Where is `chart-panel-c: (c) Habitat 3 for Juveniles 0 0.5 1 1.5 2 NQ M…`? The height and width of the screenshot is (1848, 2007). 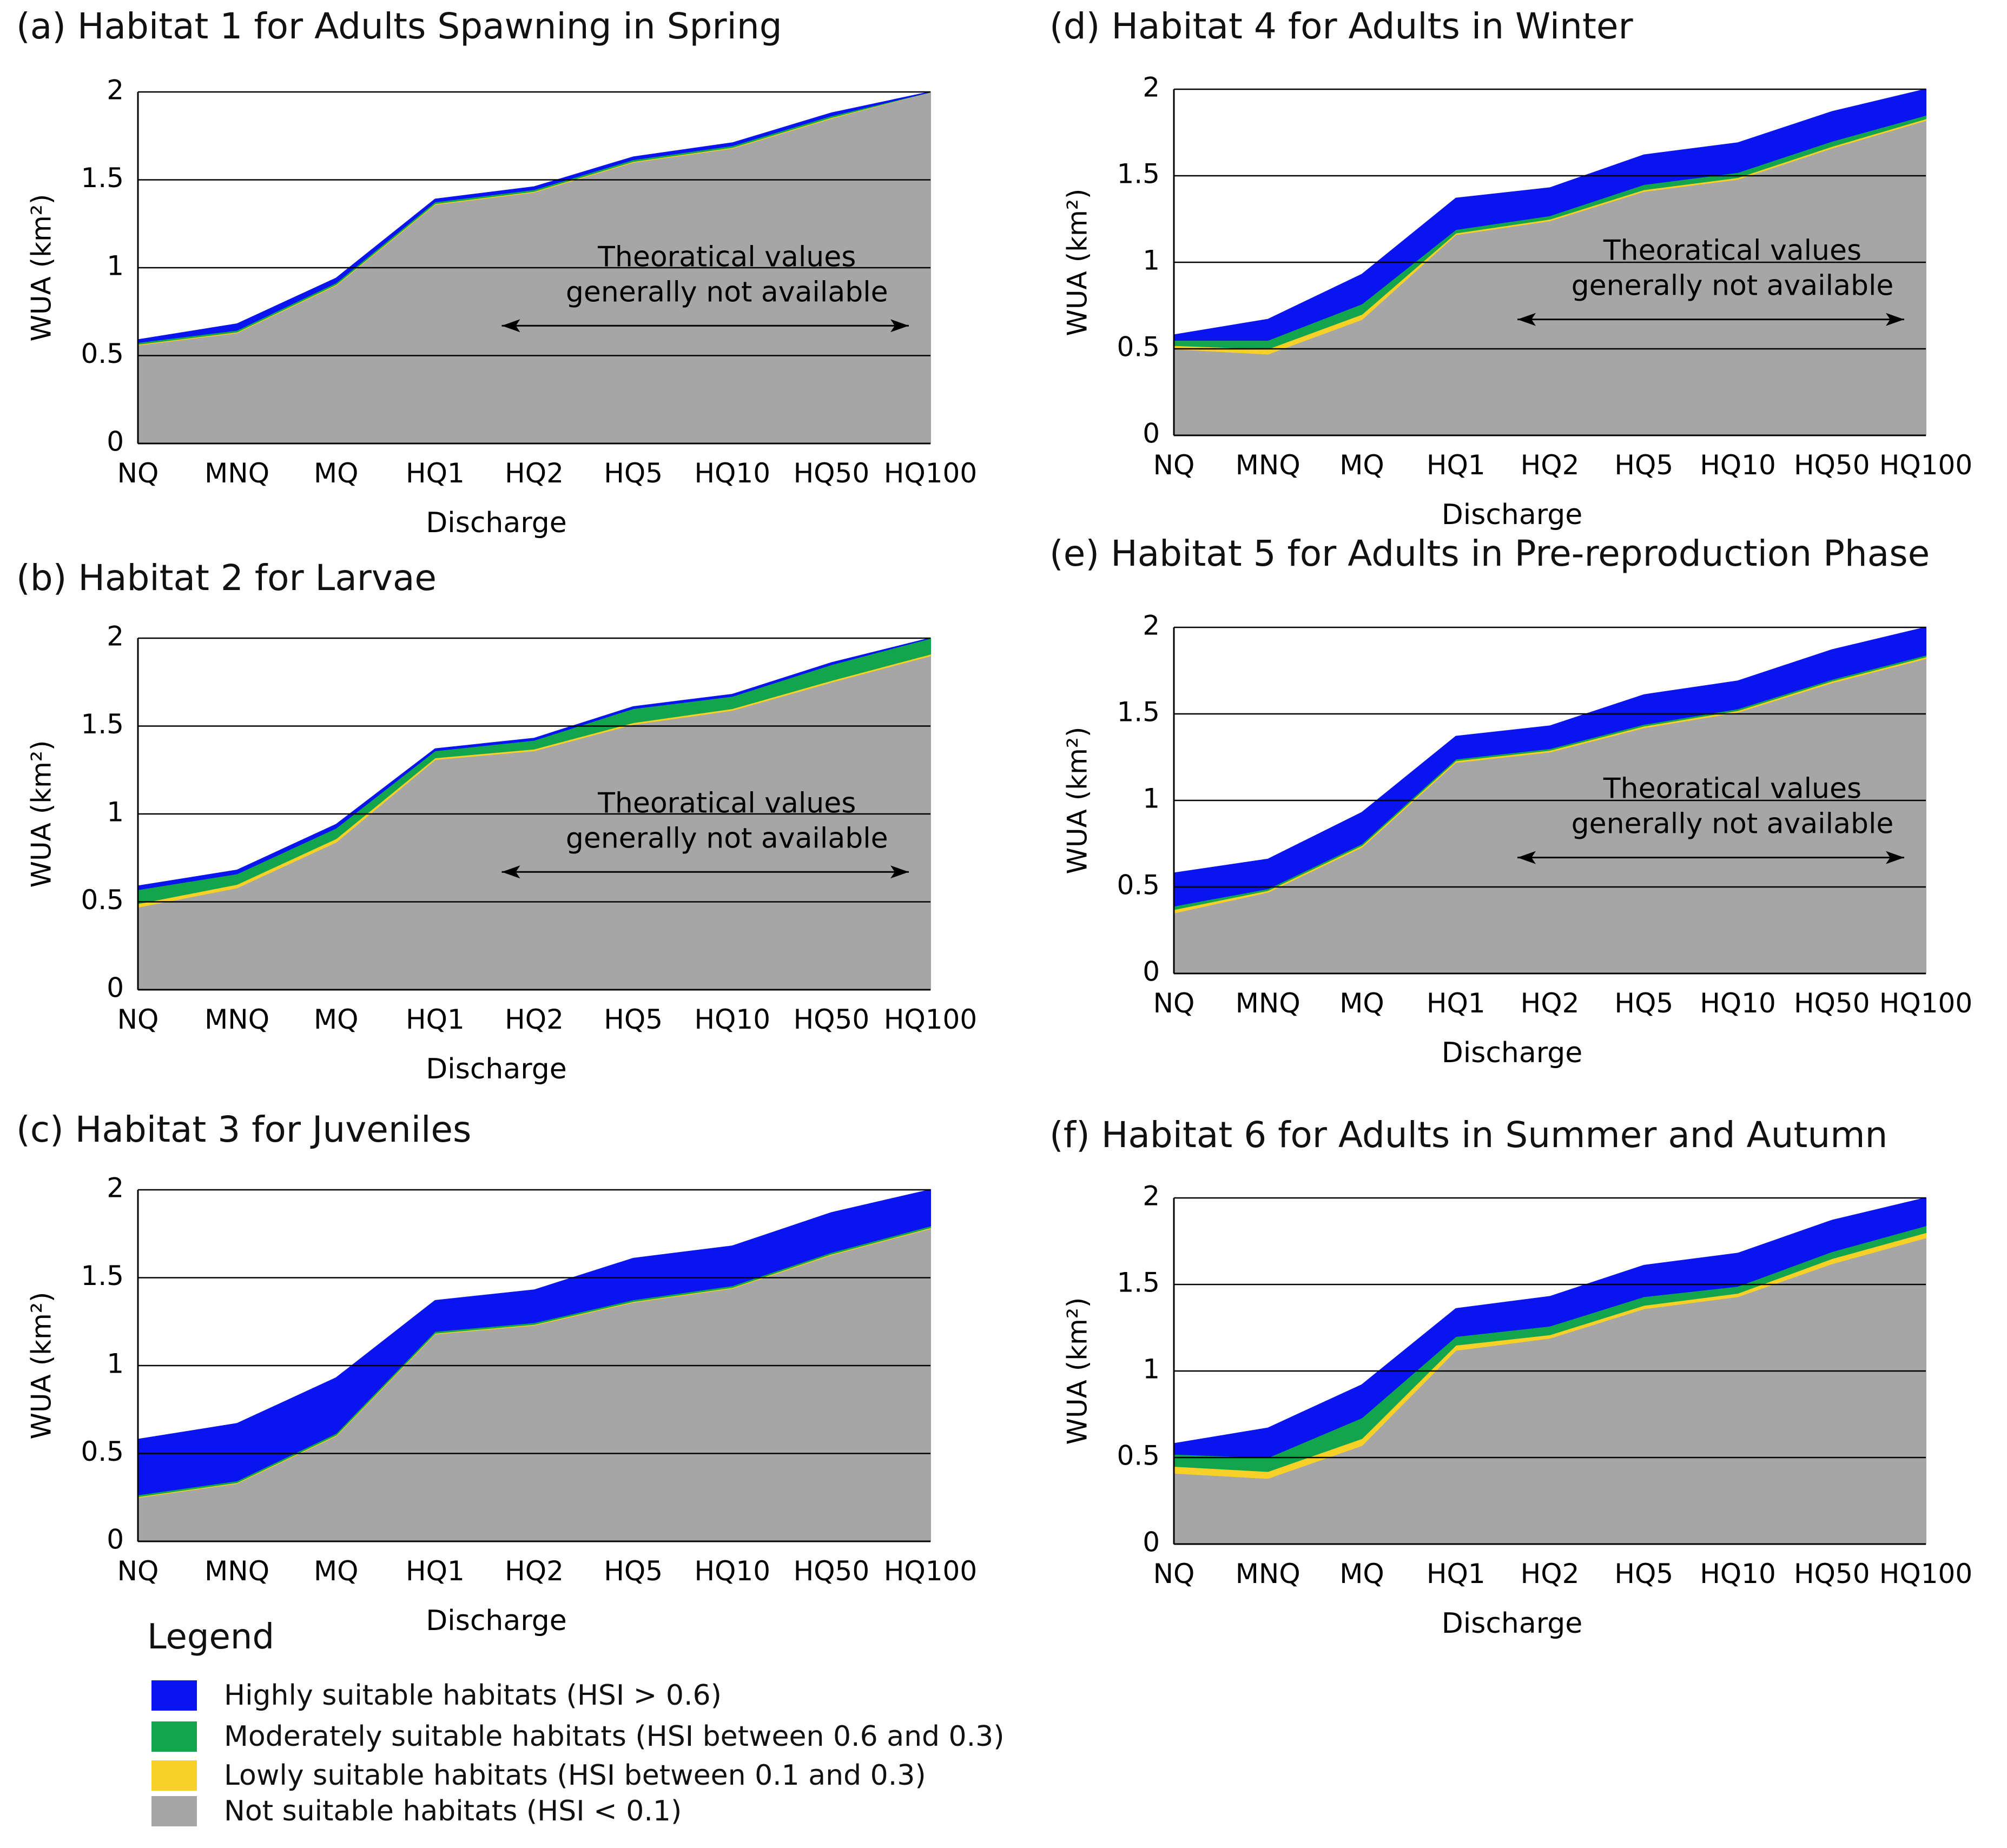 chart-panel-c: (c) Habitat 3 for Juveniles 0 0.5 1 1.5 2 NQ M… is located at coordinates (514, 1379).